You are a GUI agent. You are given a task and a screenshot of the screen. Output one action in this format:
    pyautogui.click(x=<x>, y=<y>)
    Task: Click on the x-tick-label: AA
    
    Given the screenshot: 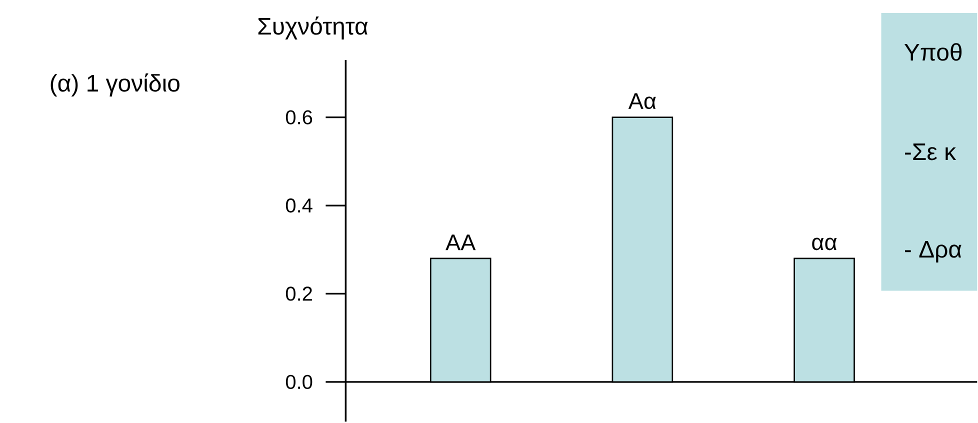 What is the action you would take?
    pyautogui.click(x=461, y=242)
    